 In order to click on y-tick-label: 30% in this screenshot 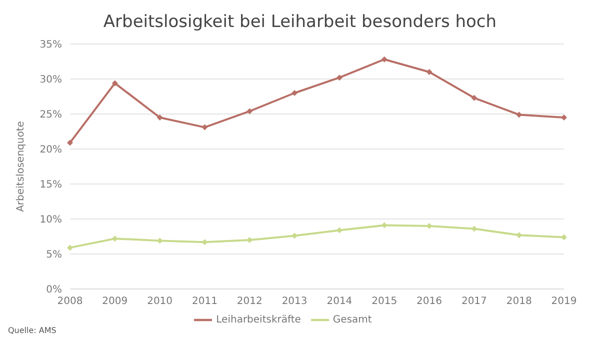, I will do `click(51, 80)`.